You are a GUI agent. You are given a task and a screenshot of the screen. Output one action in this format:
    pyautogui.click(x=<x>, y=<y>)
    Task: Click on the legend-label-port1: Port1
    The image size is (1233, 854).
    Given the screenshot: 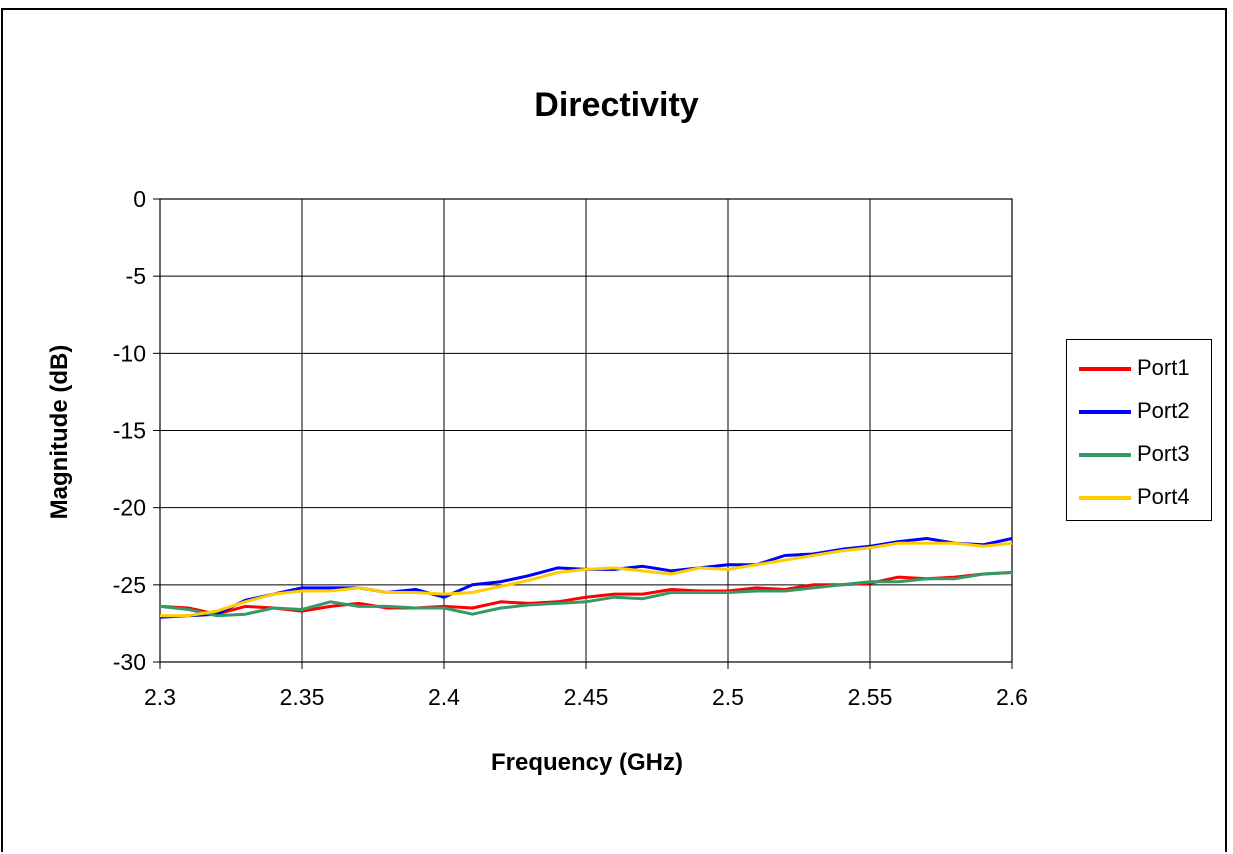 What is the action you would take?
    pyautogui.click(x=1163, y=367)
    